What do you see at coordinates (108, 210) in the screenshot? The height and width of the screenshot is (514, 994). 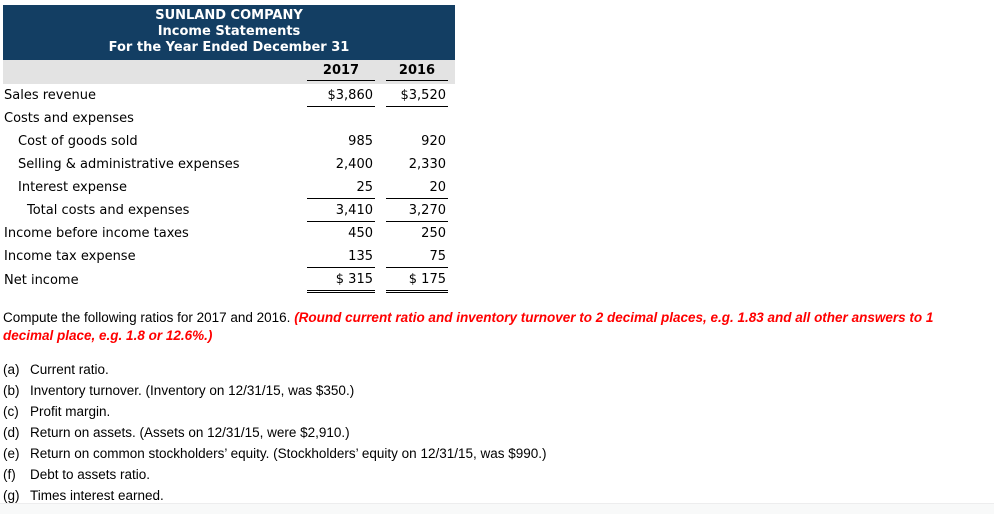 I see `row-label: Total costs and expenses` at bounding box center [108, 210].